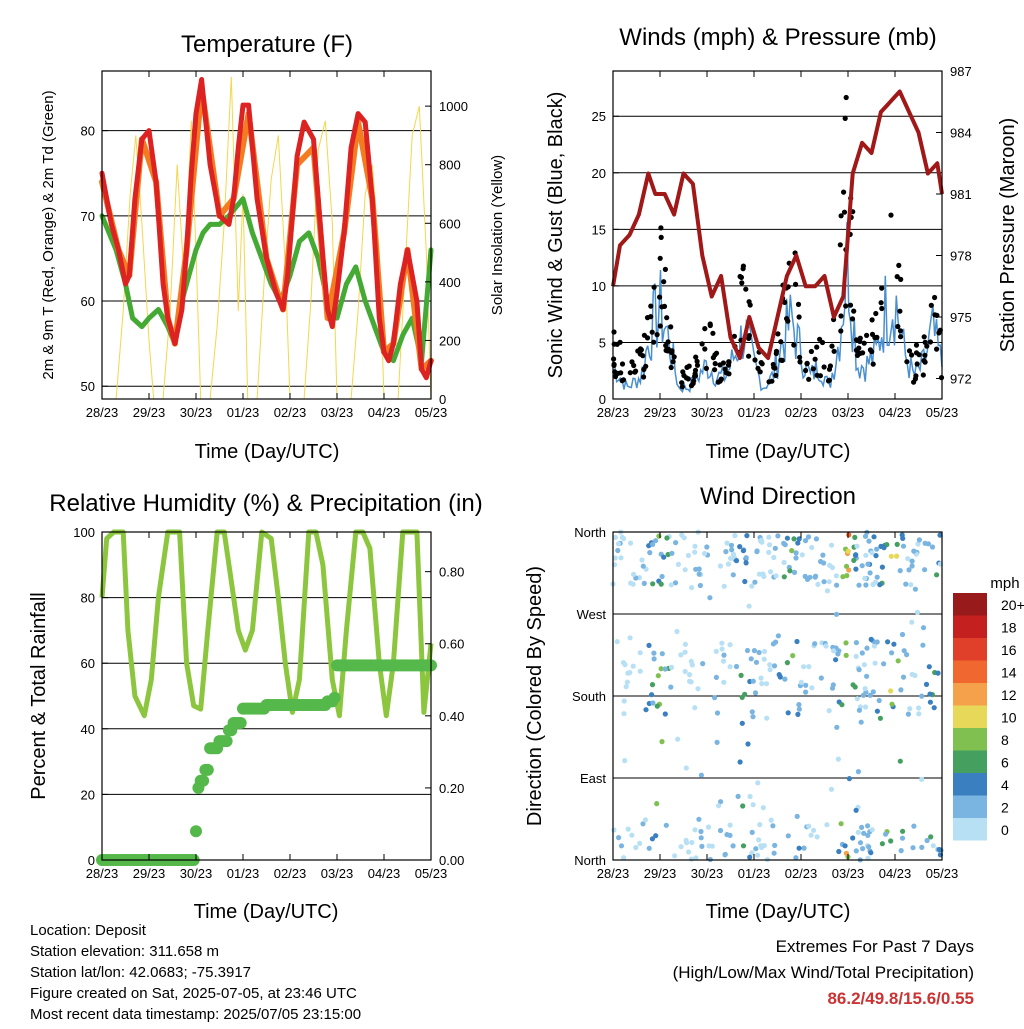 The height and width of the screenshot is (1029, 1024). I want to click on humidity-xlabel: Time (Day/UTC), so click(266, 912).